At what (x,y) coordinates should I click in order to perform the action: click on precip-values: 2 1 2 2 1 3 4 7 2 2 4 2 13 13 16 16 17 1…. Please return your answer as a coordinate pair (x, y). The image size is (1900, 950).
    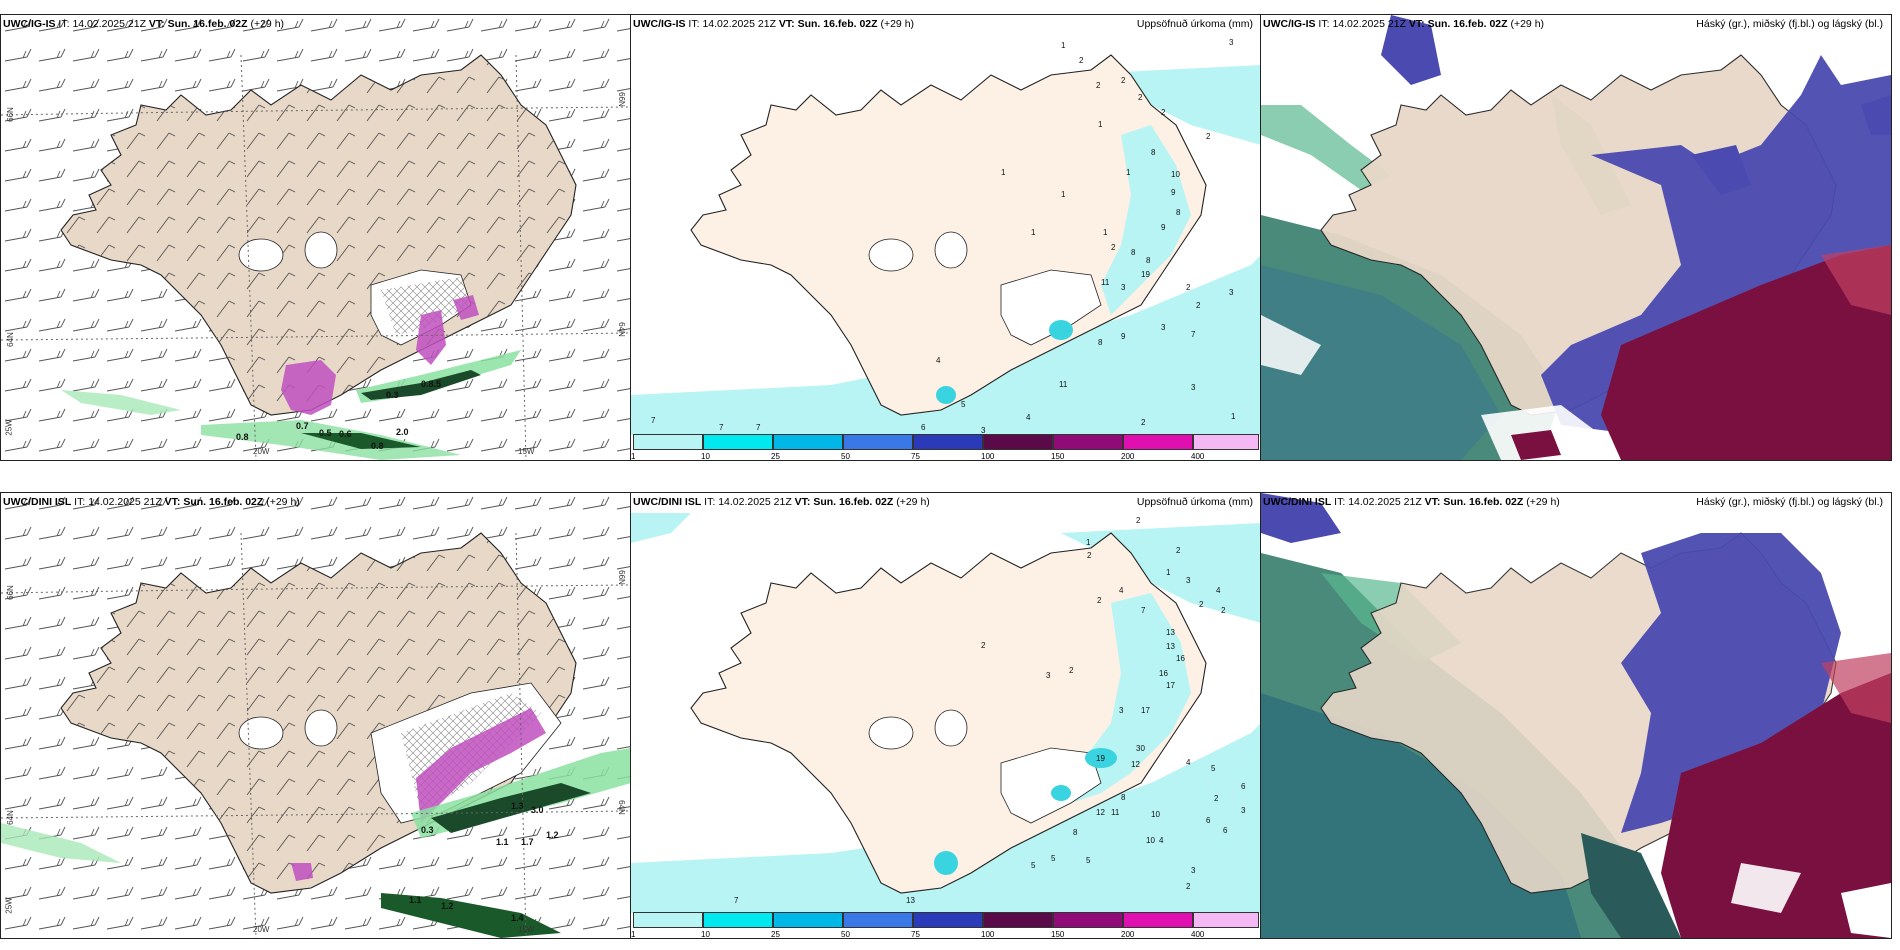
    Looking at the image, I should click on (990, 710).